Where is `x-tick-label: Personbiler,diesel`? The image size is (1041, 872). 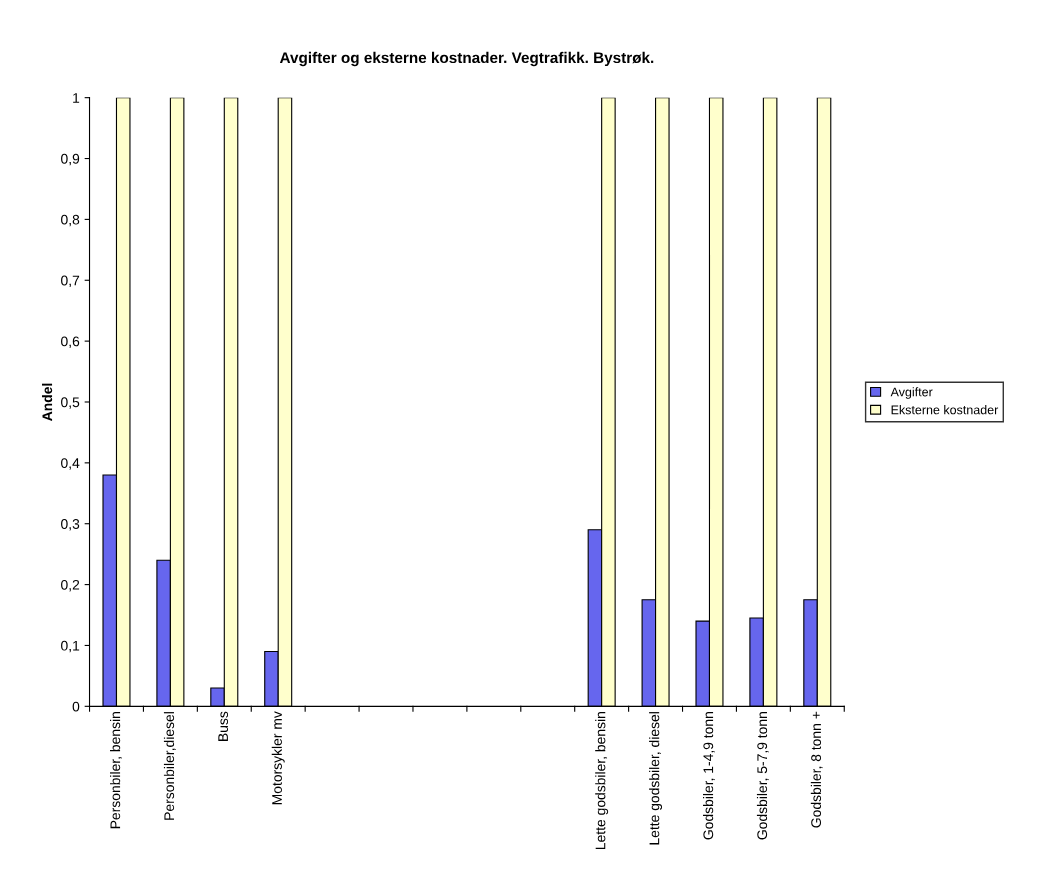 x-tick-label: Personbiler,diesel is located at coordinates (169, 766).